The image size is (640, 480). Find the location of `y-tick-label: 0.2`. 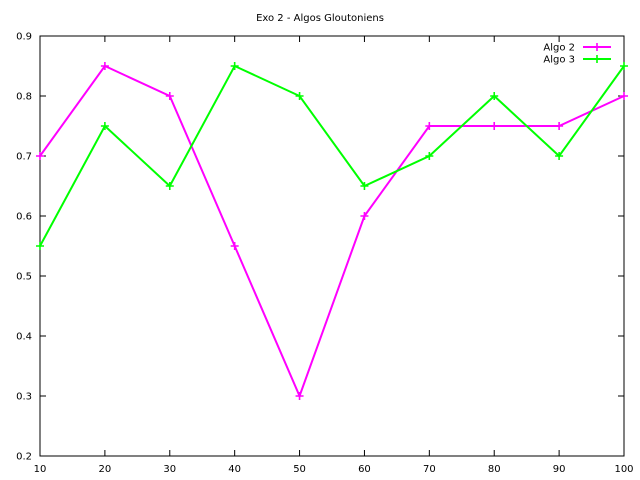

y-tick-label: 0.2 is located at coordinates (24, 457).